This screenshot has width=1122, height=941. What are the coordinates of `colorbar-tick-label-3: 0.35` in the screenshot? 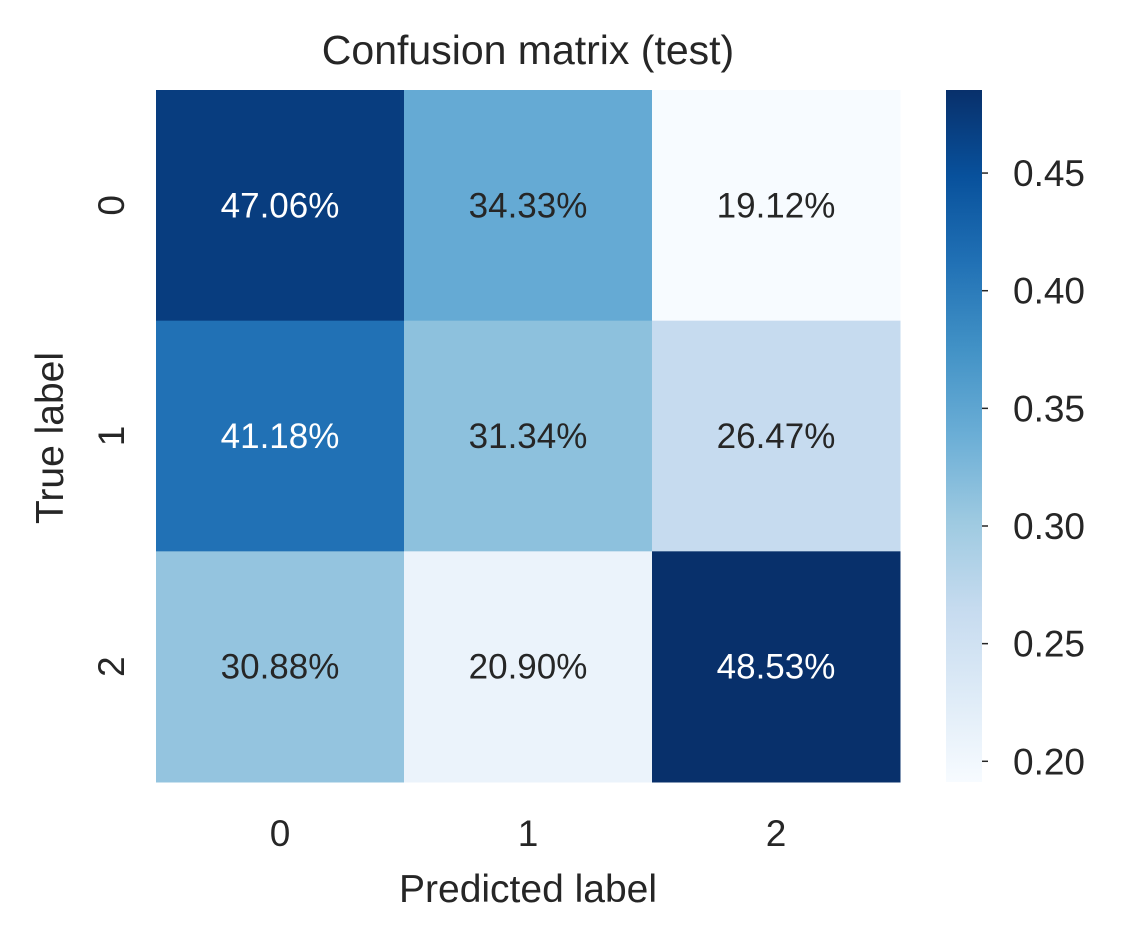 It's located at (1049, 408).